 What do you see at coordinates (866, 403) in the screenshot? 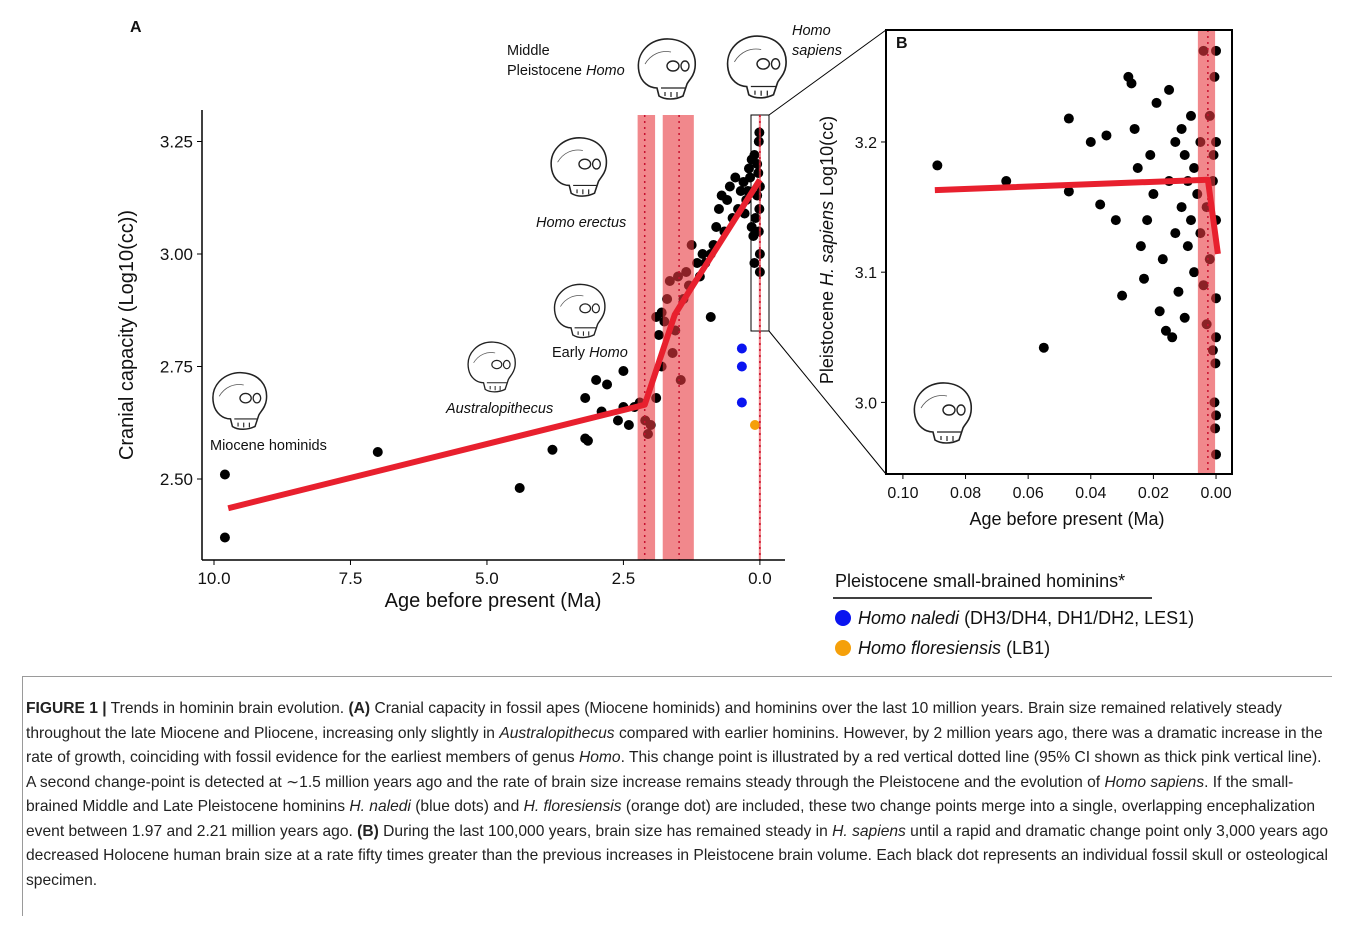
I see `y-tick-label: 3.0` at bounding box center [866, 403].